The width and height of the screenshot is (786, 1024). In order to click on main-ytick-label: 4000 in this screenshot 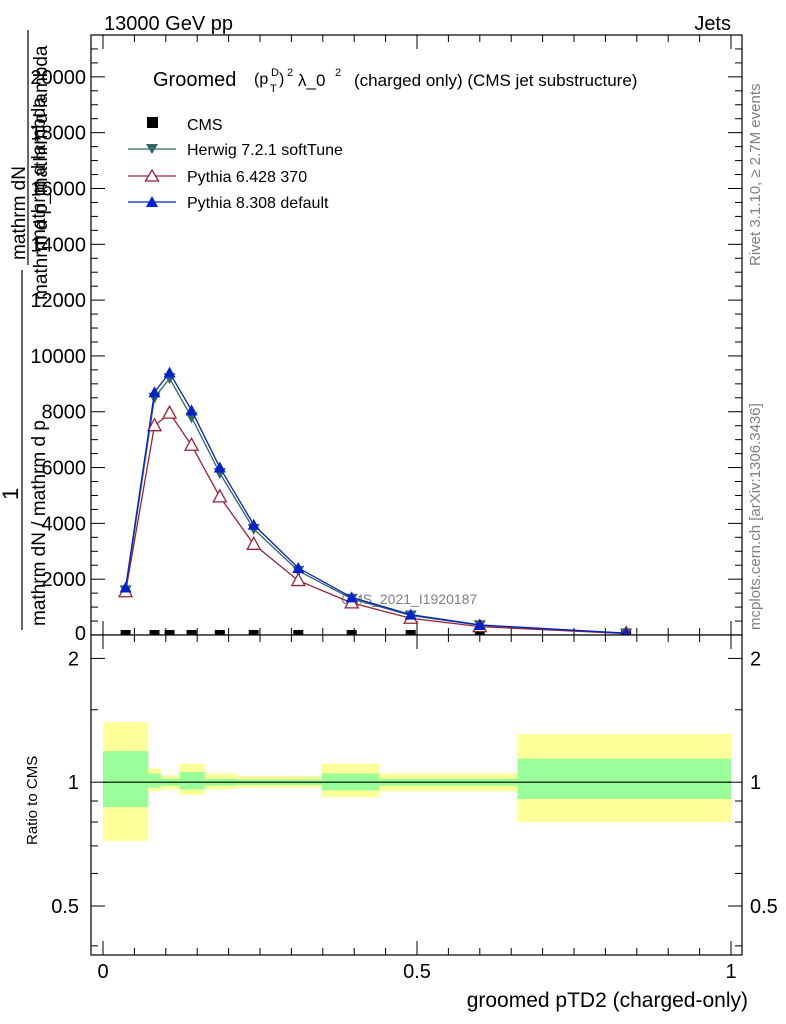, I will do `click(64, 524)`.